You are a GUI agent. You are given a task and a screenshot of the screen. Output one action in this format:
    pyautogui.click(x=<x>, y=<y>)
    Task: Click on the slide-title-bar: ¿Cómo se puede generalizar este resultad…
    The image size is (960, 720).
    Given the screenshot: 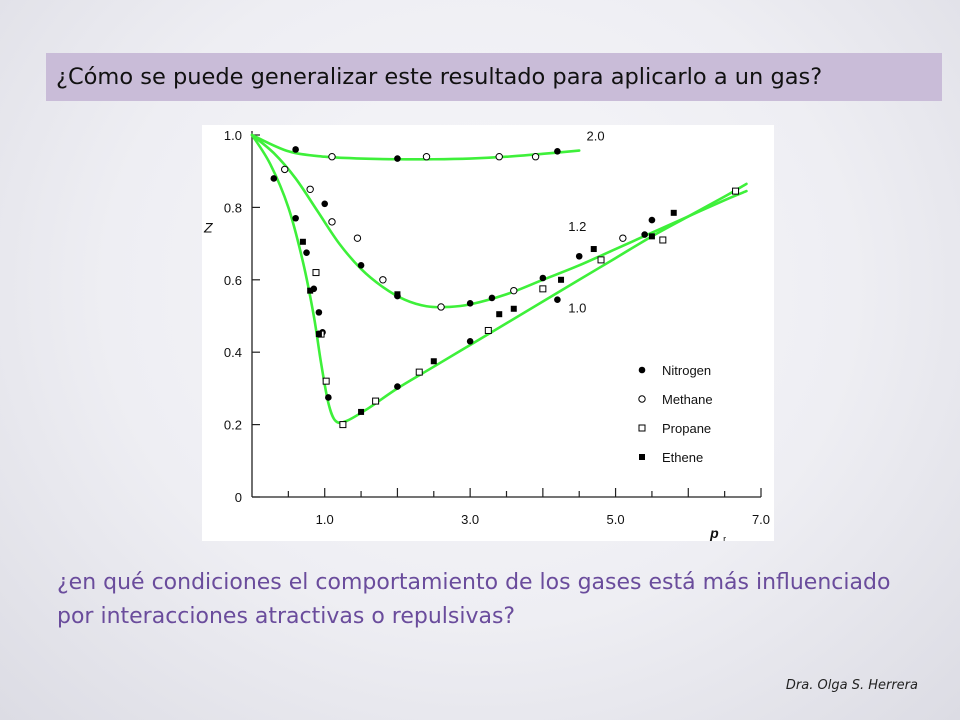 What is the action you would take?
    pyautogui.click(x=494, y=77)
    